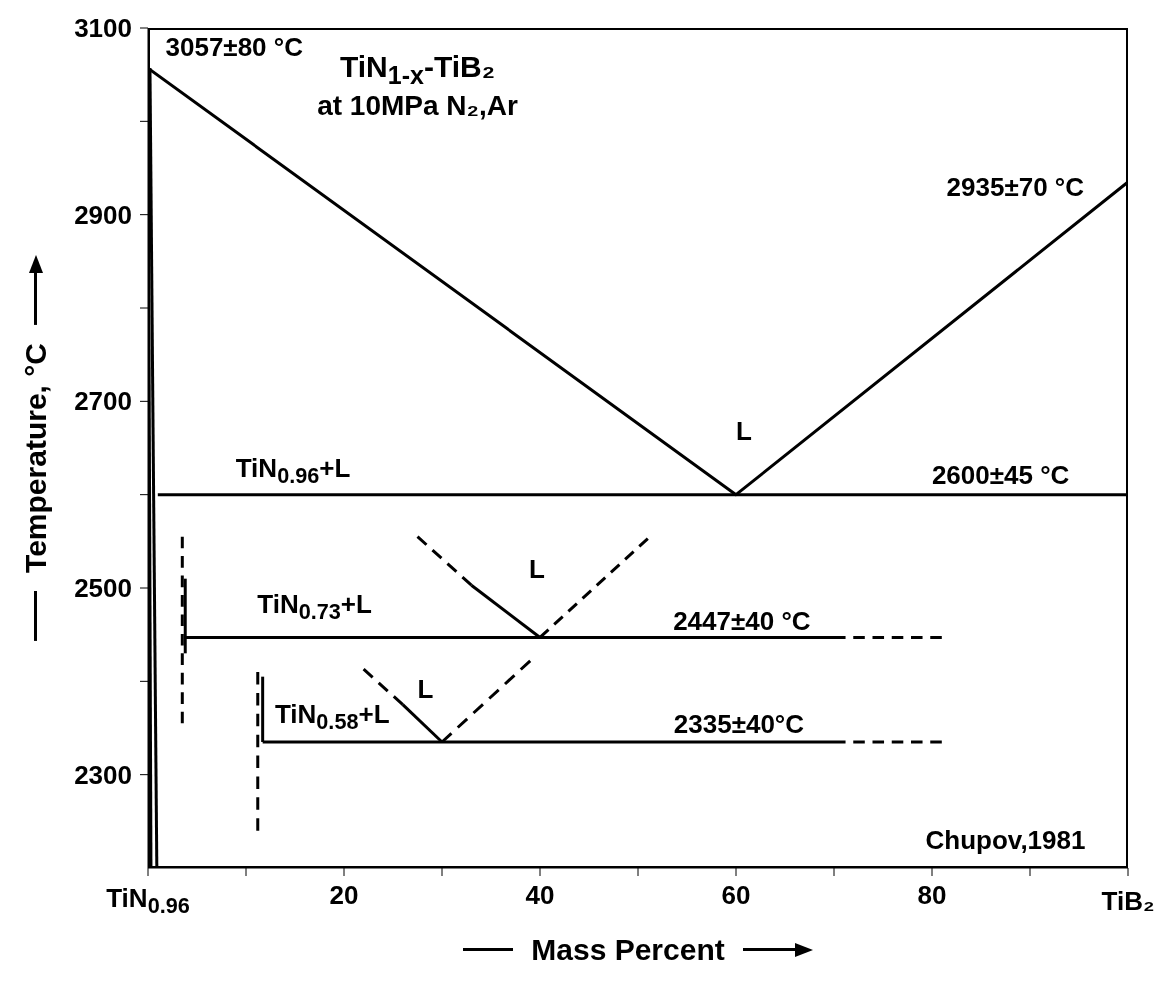  What do you see at coordinates (148, 900) in the screenshot?
I see `text: TiN$_{0.96}$` at bounding box center [148, 900].